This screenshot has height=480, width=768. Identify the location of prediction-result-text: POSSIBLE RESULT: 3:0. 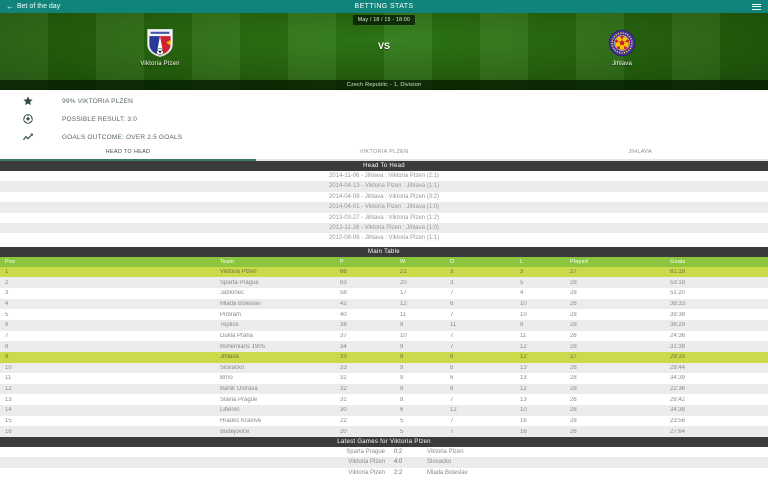
(100, 119).